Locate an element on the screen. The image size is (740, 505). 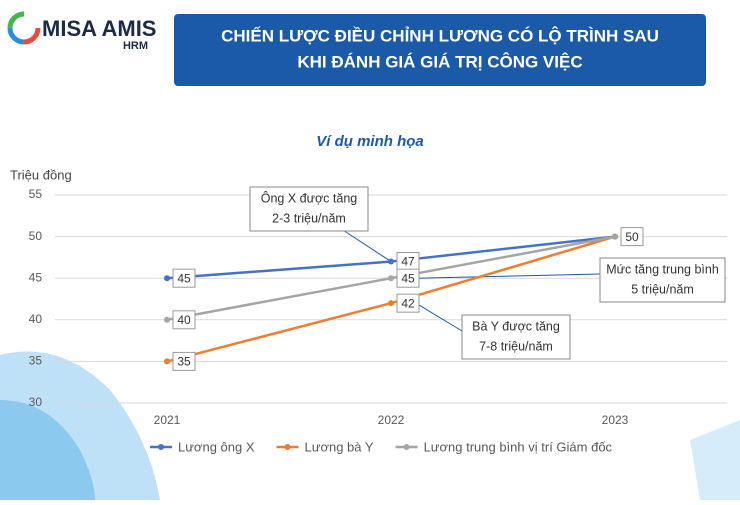
callout-text: Bà Y được tăng is located at coordinates (516, 326).